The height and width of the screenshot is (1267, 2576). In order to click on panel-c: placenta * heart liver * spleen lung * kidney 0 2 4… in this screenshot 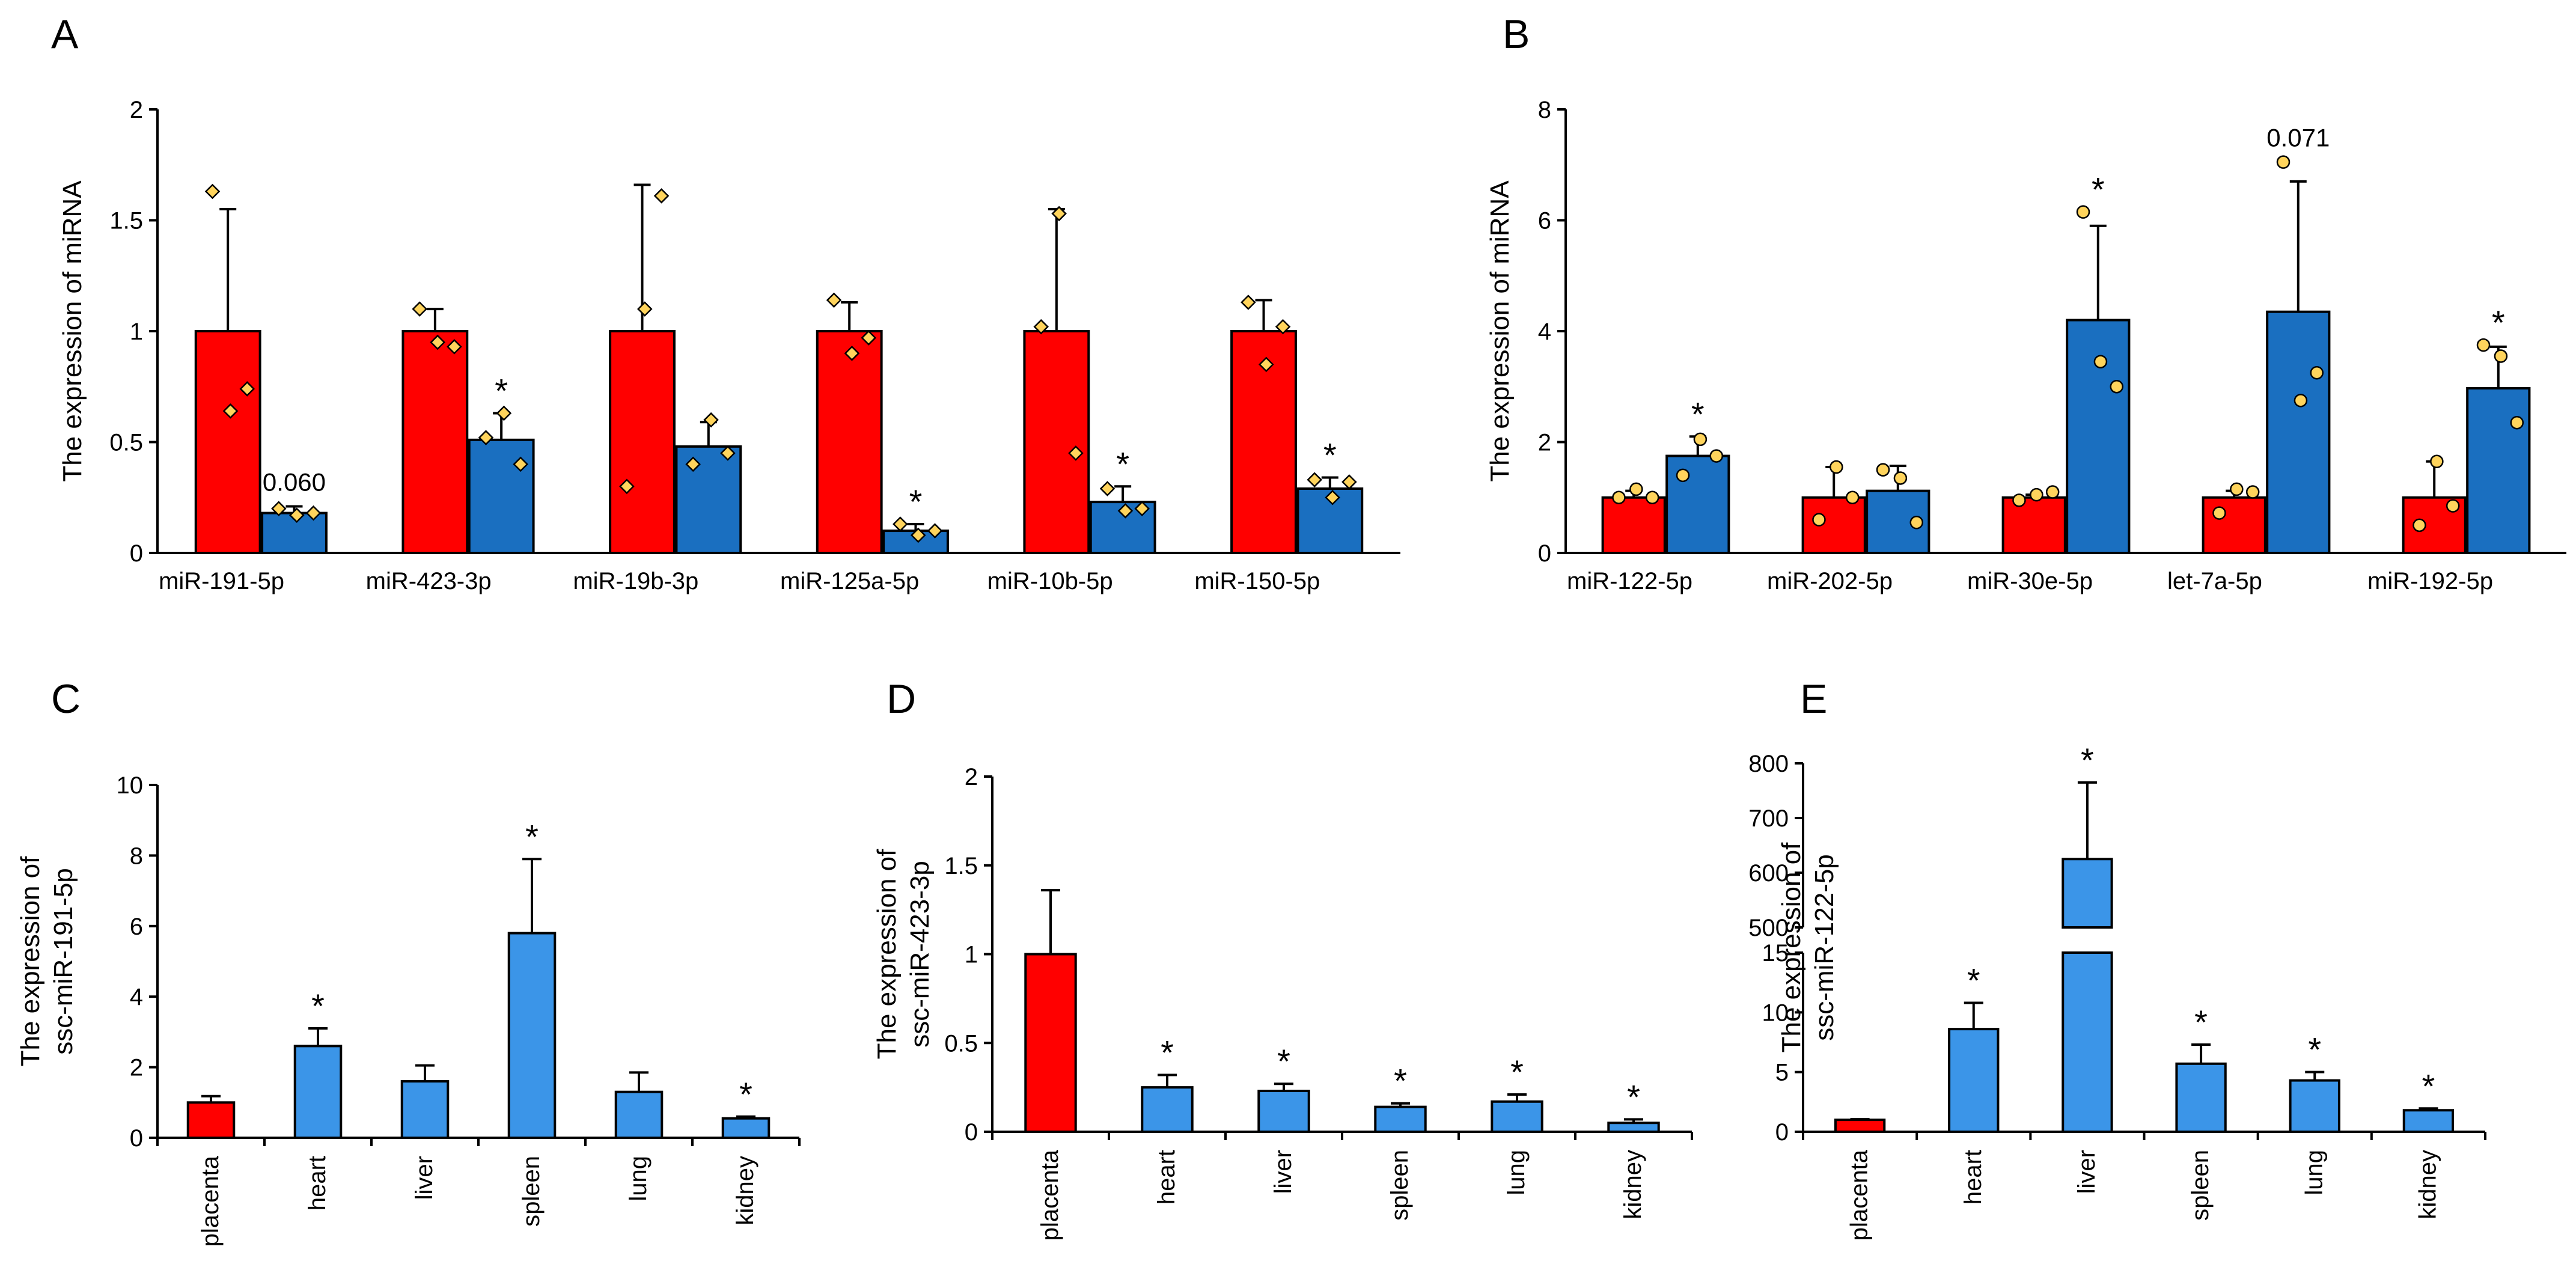, I will do `click(408, 1009)`.